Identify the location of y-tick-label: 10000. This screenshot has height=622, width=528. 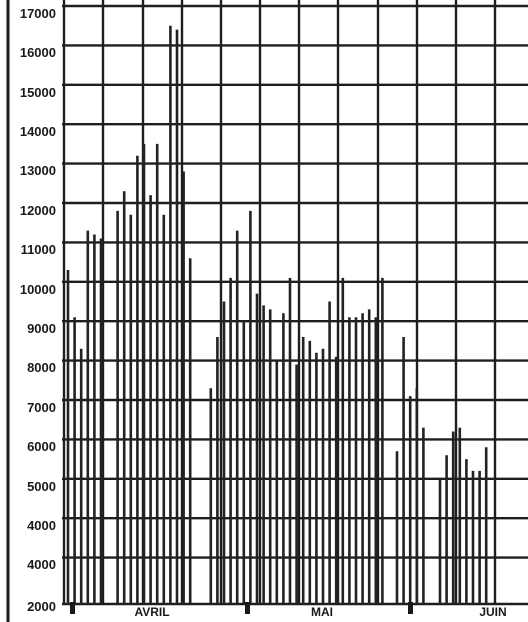
(38, 289).